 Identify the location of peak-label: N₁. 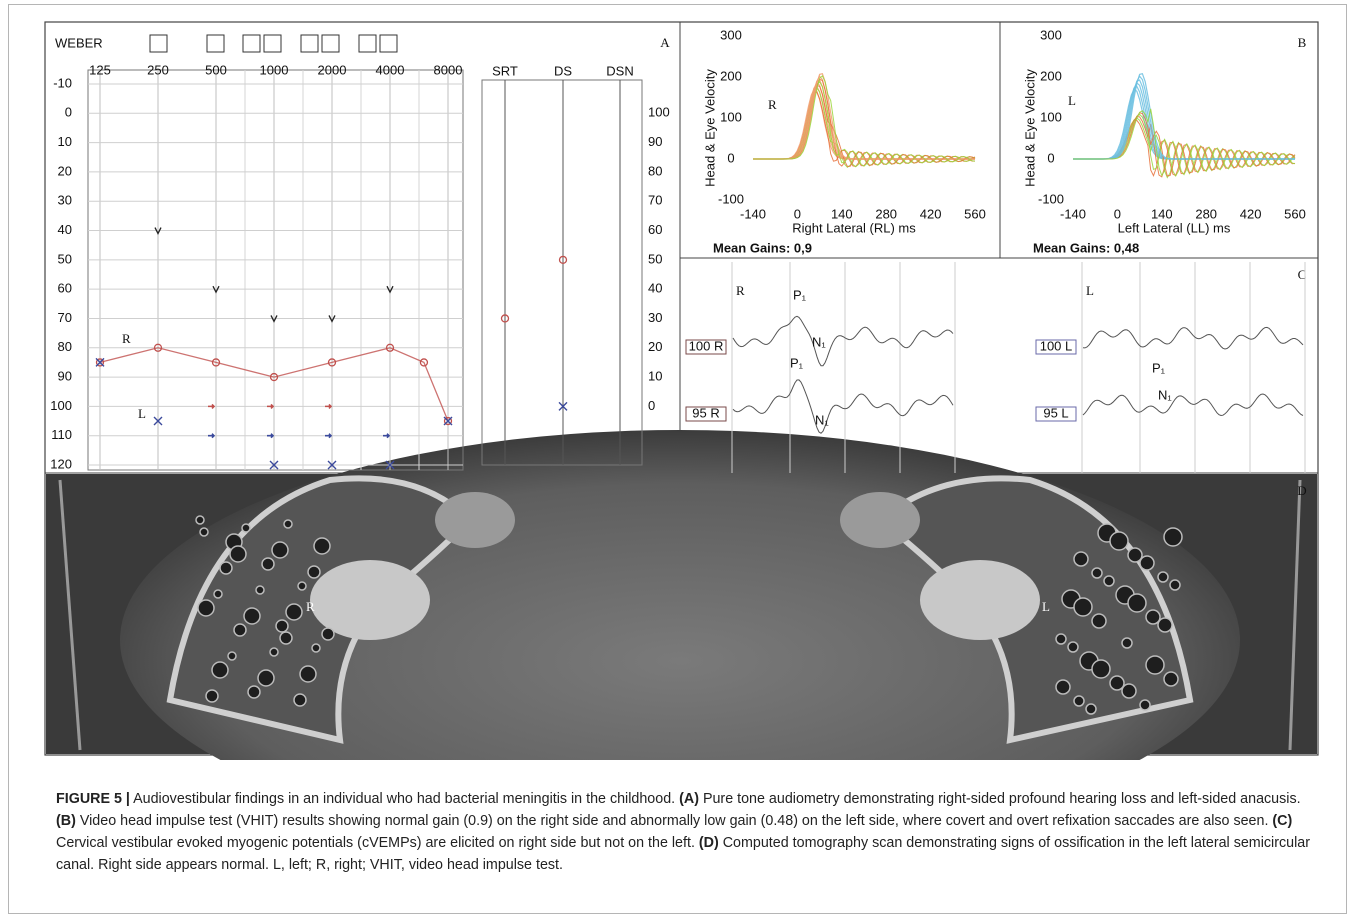
(819, 341).